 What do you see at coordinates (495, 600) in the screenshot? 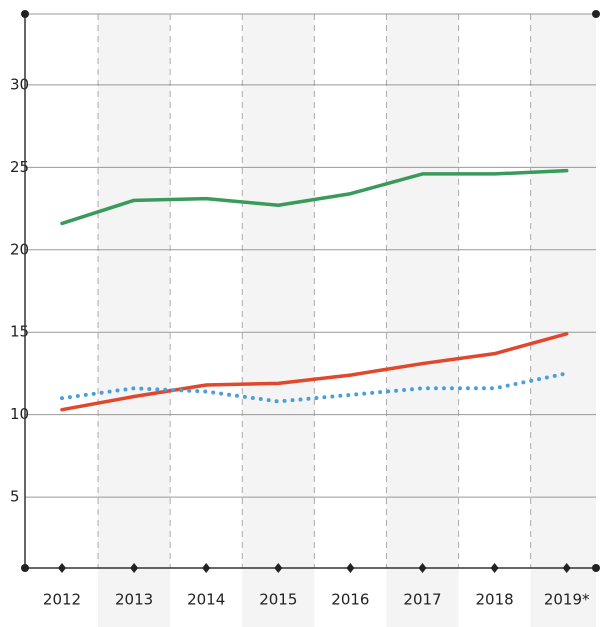
I see `x-tick-label: 2018` at bounding box center [495, 600].